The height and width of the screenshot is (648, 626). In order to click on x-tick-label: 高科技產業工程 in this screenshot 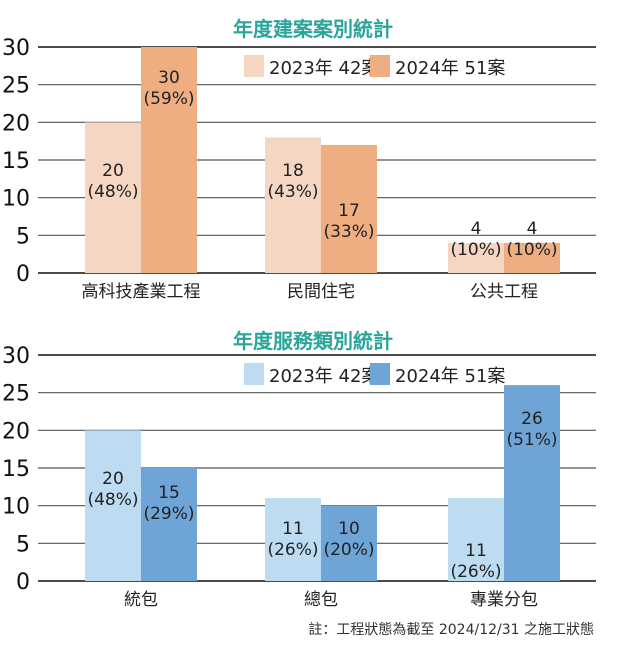, I will do `click(141, 292)`.